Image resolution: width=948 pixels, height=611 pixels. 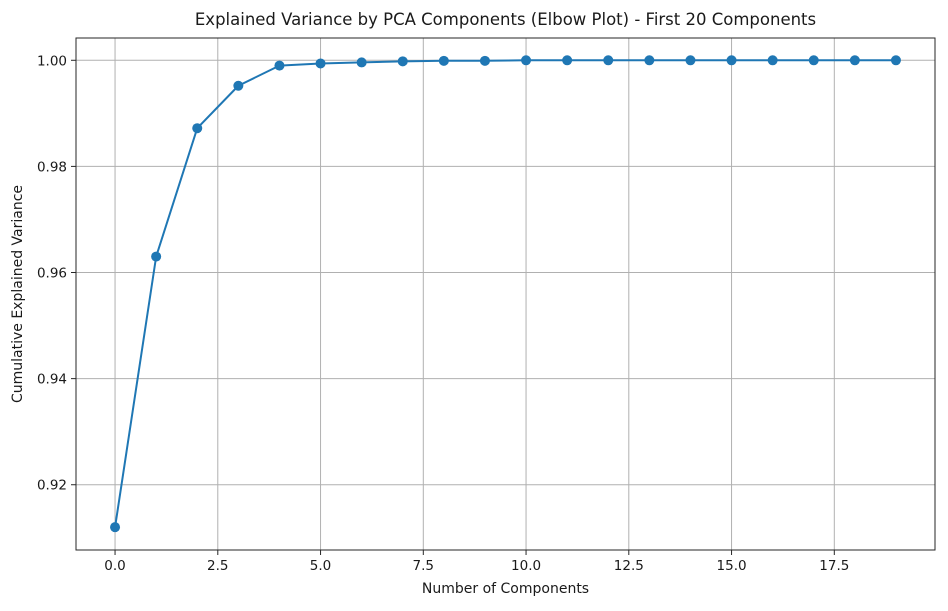 I want to click on x-tick-label: 0.0, so click(x=114, y=566).